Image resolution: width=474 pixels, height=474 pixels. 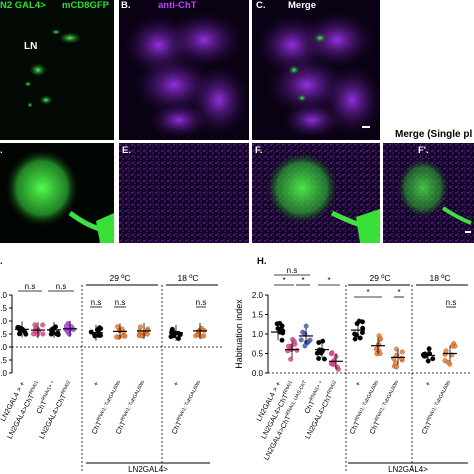 What do you see at coordinates (262, 261) in the screenshot?
I see `panel-h-label: H.` at bounding box center [262, 261].